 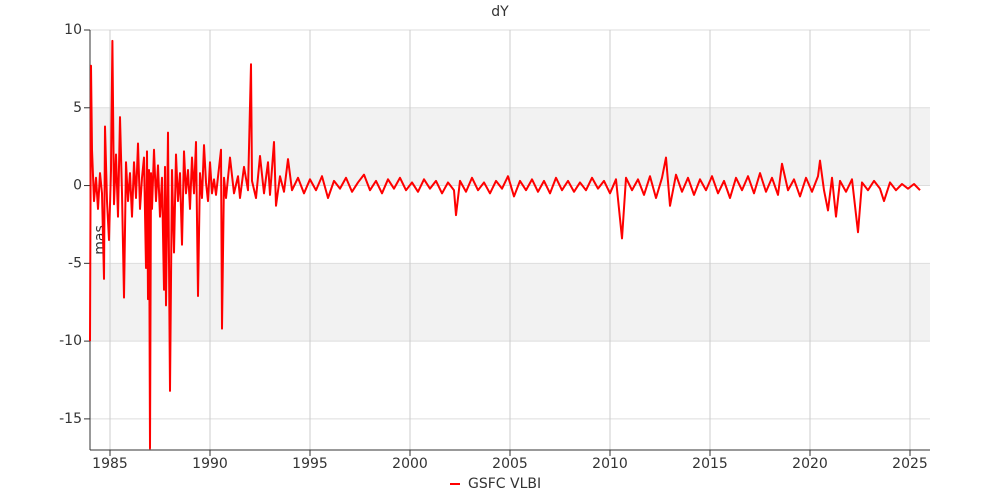 What do you see at coordinates (510, 464) in the screenshot?
I see `x-tick-label: 2005` at bounding box center [510, 464].